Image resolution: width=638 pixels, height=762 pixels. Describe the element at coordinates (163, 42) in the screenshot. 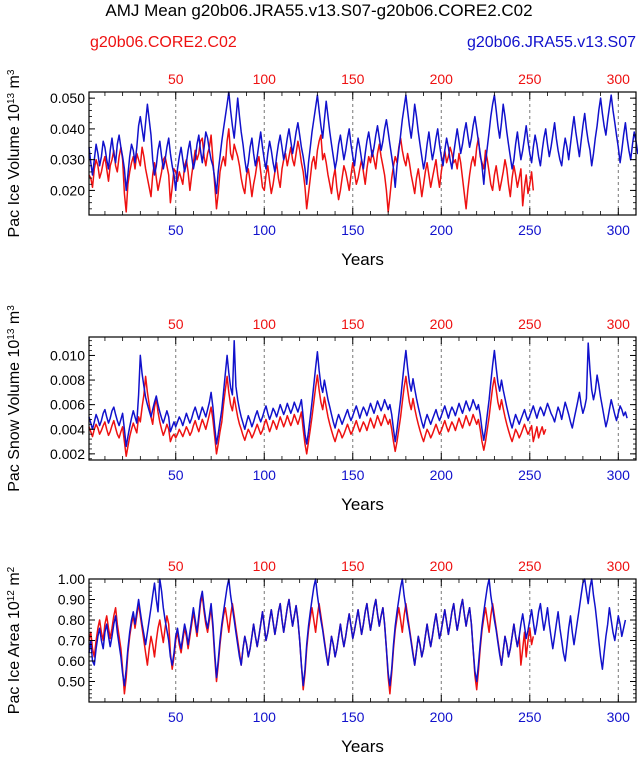

I see `legend-core2: g20b06.CORE2.C02` at that location.